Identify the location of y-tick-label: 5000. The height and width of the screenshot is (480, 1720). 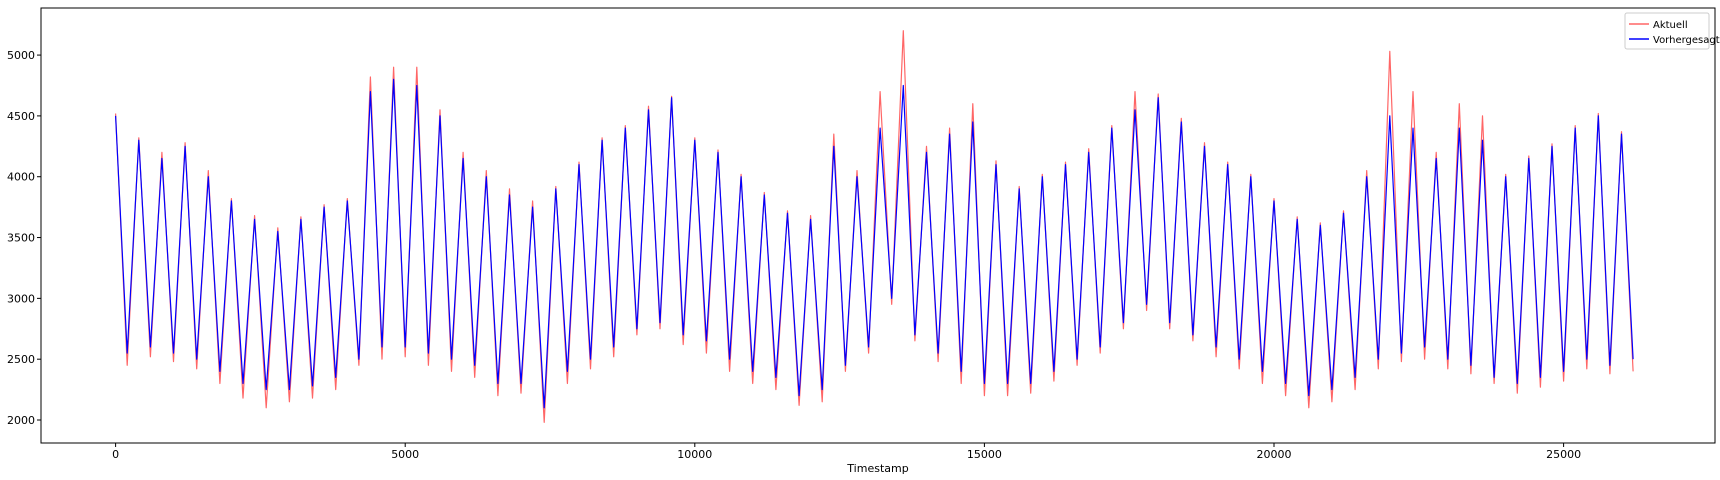
(21, 55).